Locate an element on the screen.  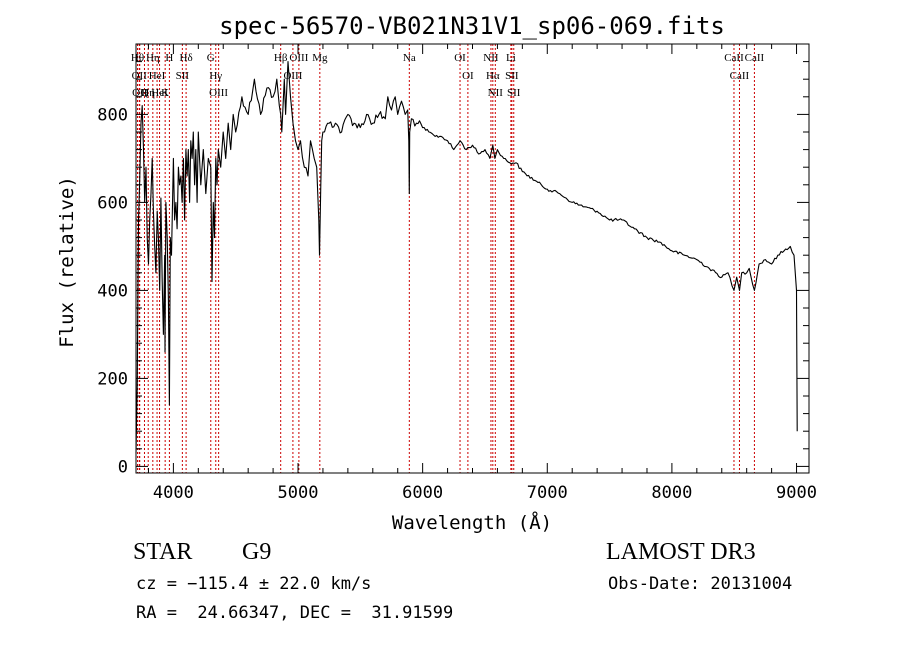
line-label-hβ: Hβ is located at coordinates (281, 58).